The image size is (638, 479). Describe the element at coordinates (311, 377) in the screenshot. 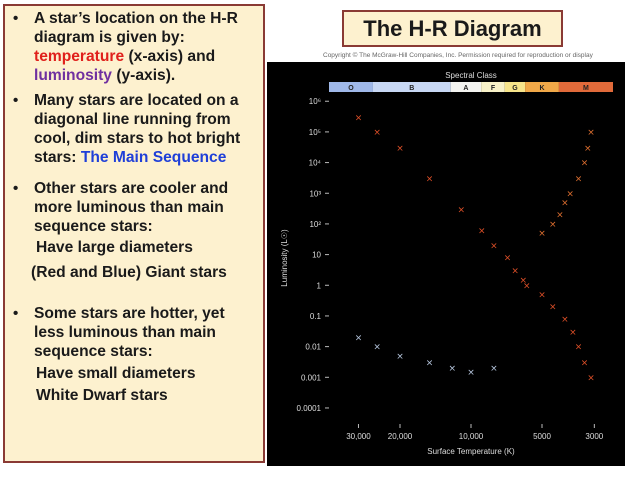

I see `y-tick-label: 0.001` at that location.